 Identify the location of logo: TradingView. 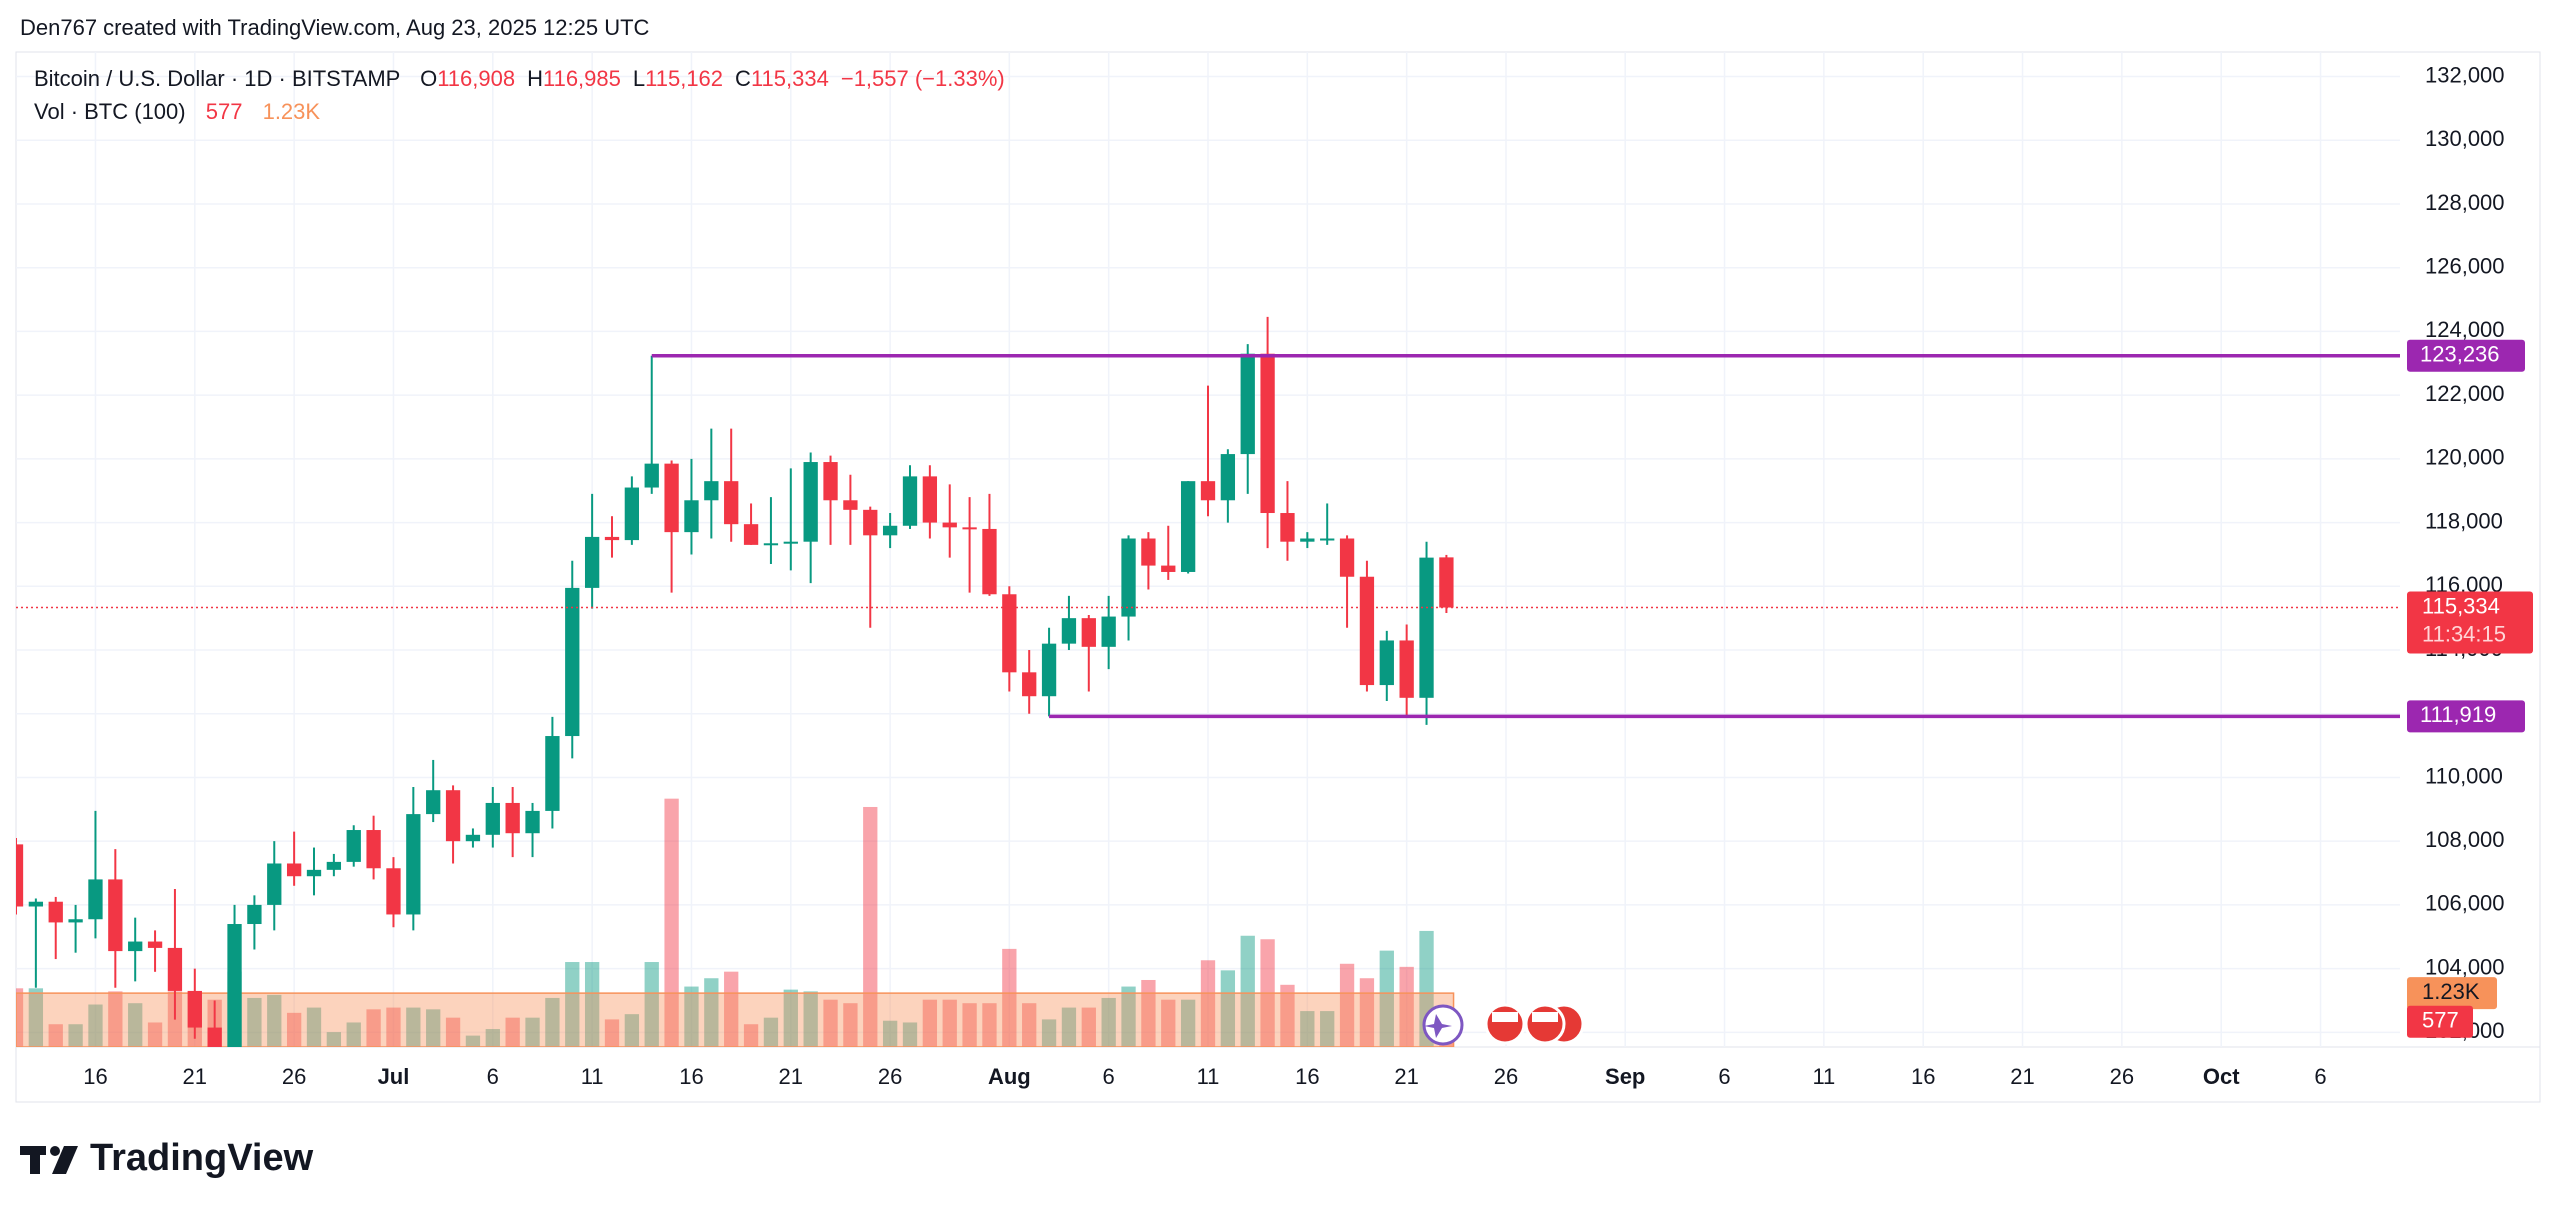
(167, 1158).